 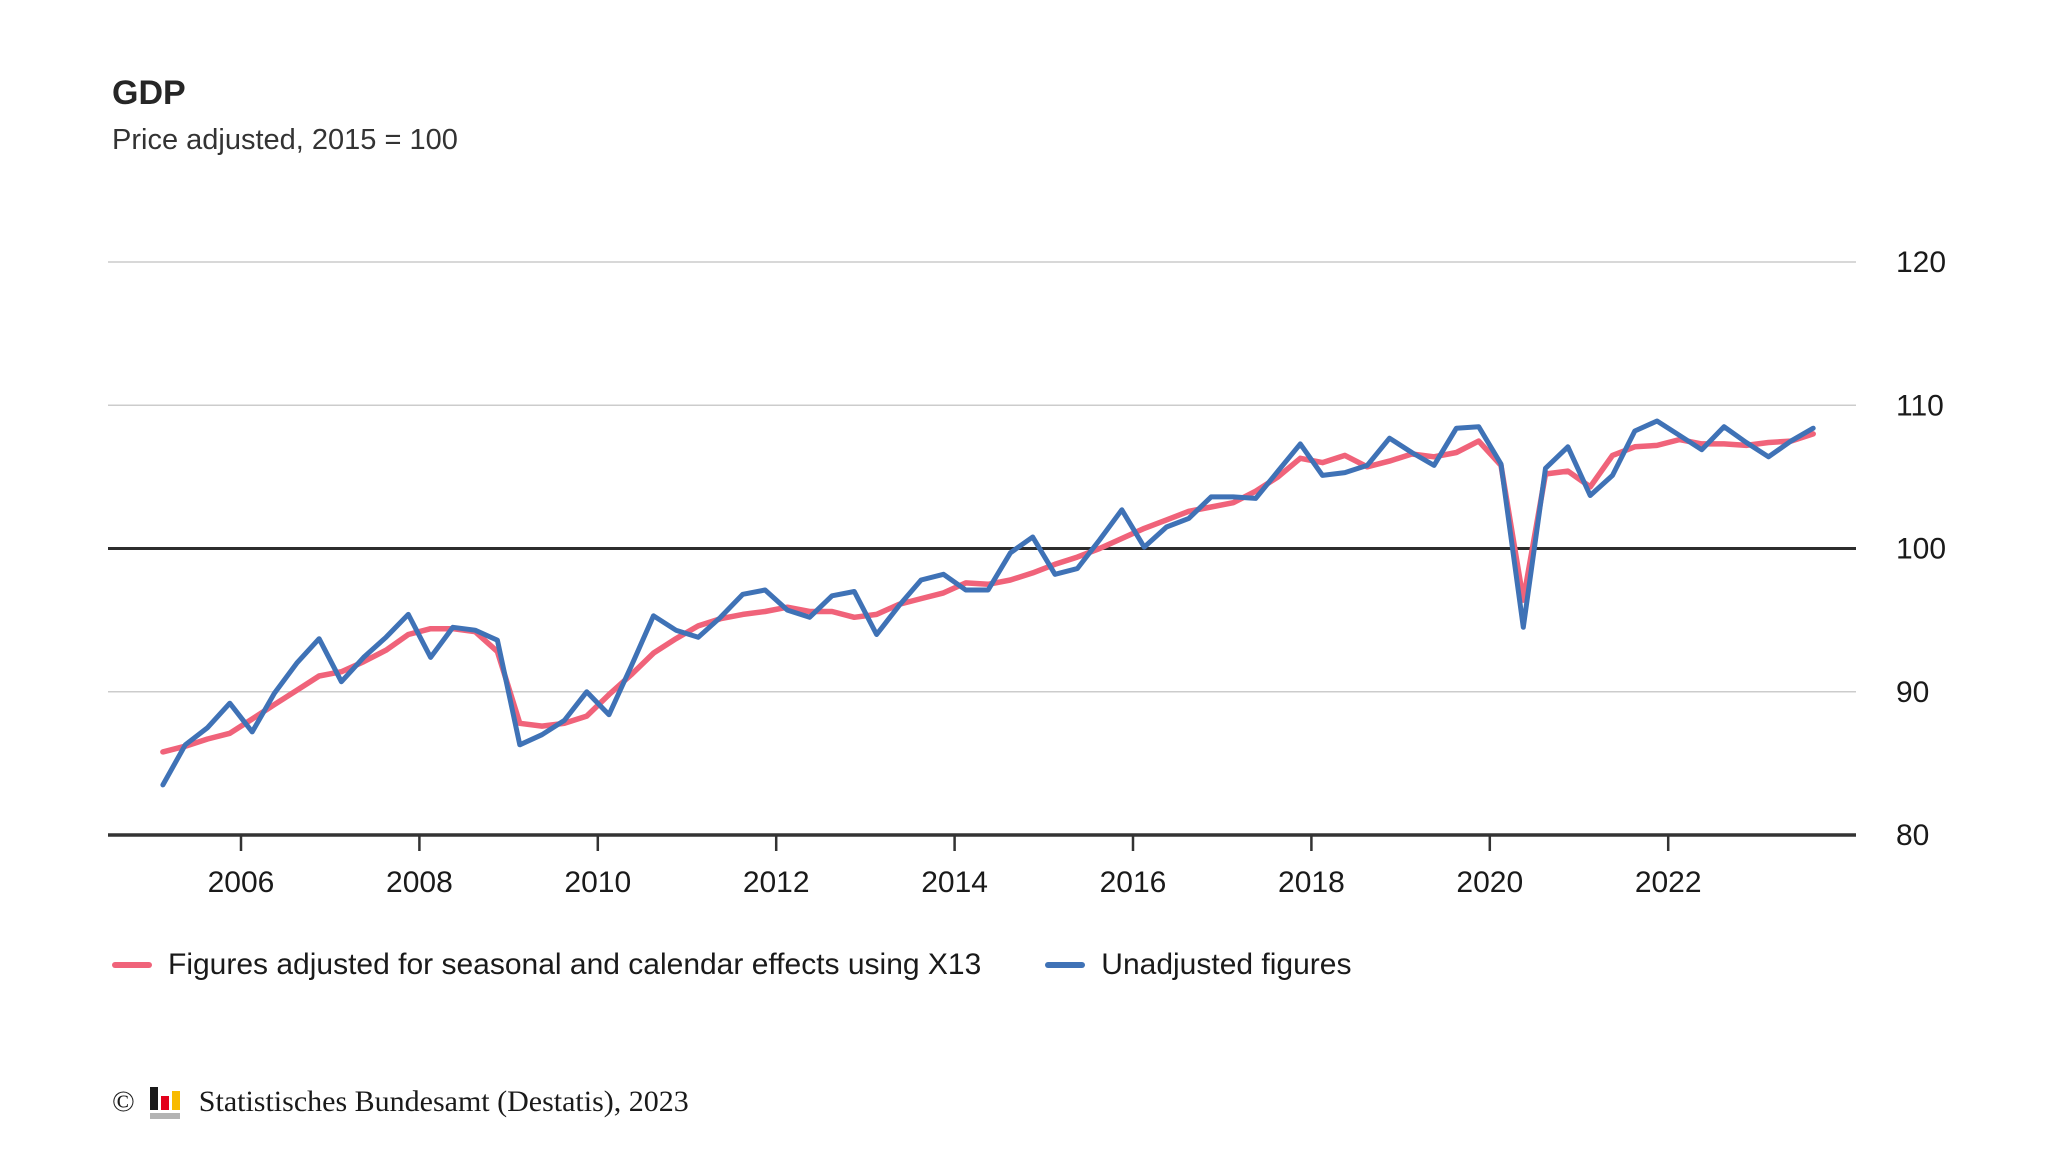 What do you see at coordinates (123, 1101) in the screenshot?
I see `copyright-symbol: ©` at bounding box center [123, 1101].